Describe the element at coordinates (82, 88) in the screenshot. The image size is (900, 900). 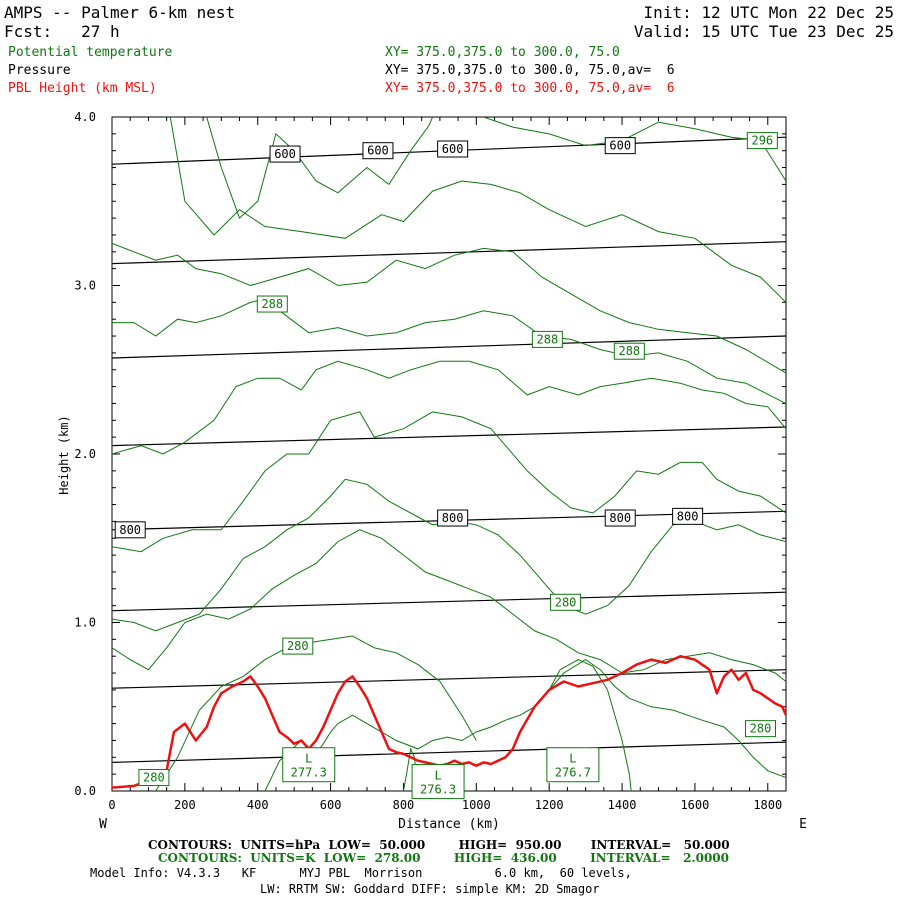
I see `legend-pbl-height: PBL Height (km MSL)` at that location.